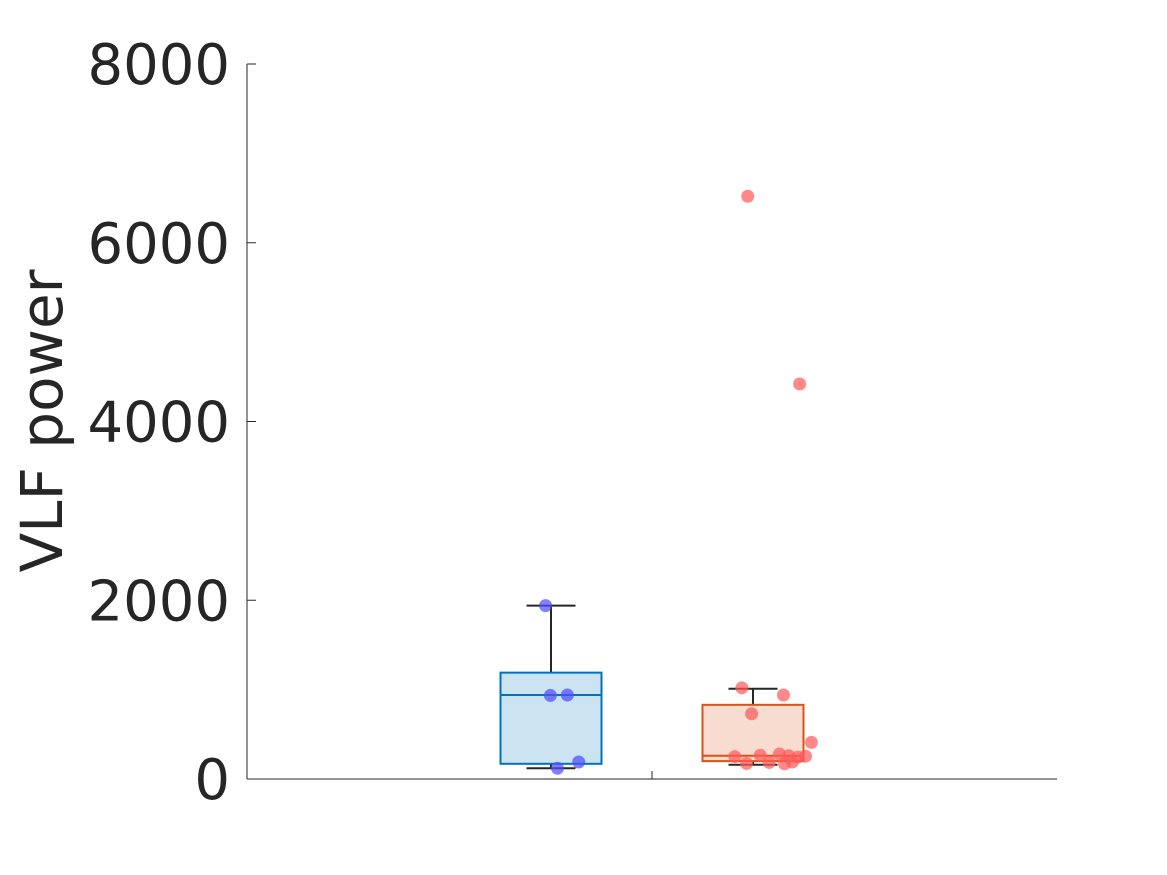 This screenshot has height=875, width=1167. Describe the element at coordinates (42, 420) in the screenshot. I see `y-axis-label: VLF power` at that location.